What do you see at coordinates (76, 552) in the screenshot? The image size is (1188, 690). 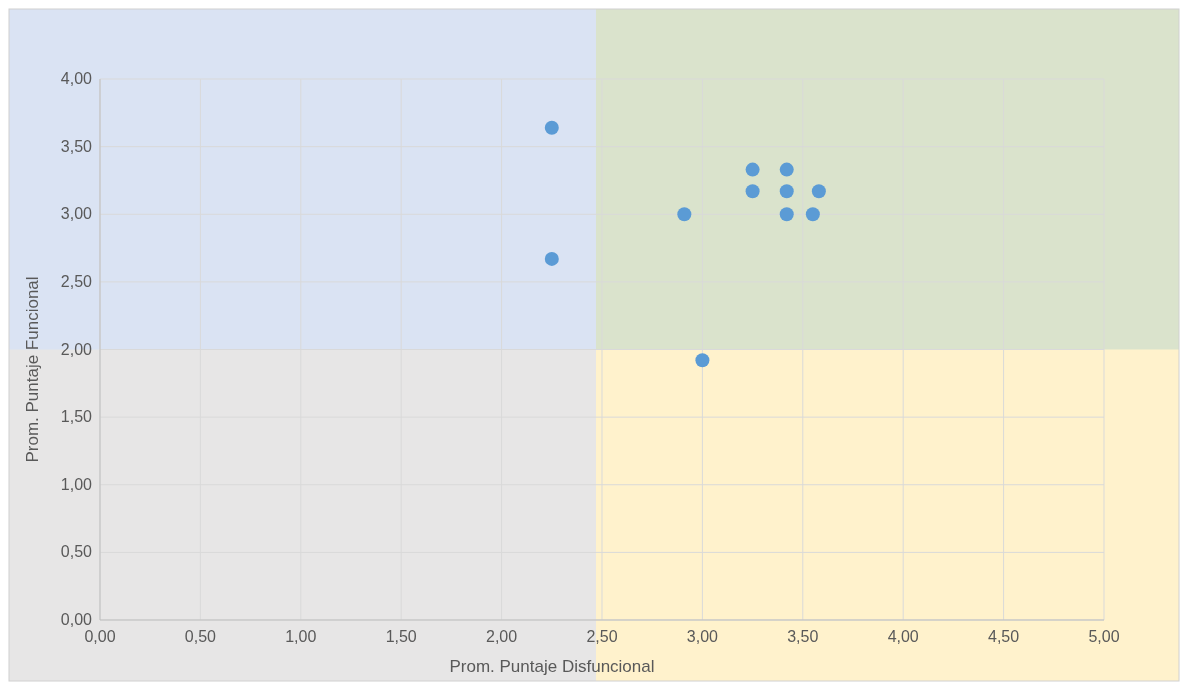 I see `y-tick-label: 0,50` at bounding box center [76, 552].